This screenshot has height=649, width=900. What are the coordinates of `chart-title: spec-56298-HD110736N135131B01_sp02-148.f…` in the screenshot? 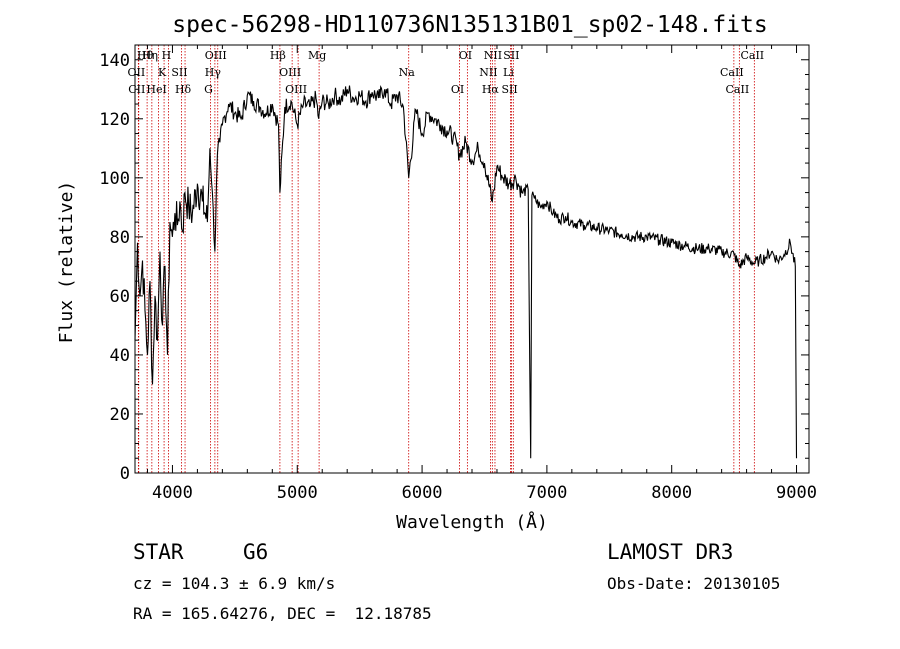 It's located at (469, 25).